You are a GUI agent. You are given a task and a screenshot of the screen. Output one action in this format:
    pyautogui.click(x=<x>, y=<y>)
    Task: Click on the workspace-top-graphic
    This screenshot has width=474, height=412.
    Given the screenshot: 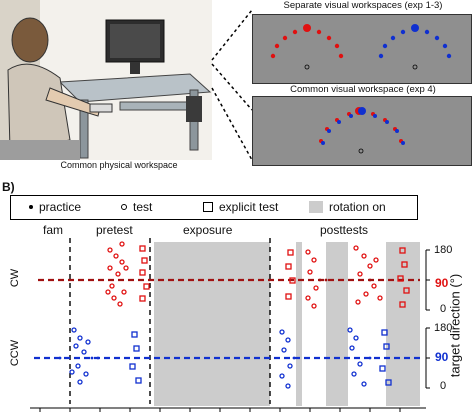 What is the action you would take?
    pyautogui.click(x=361, y=47)
    